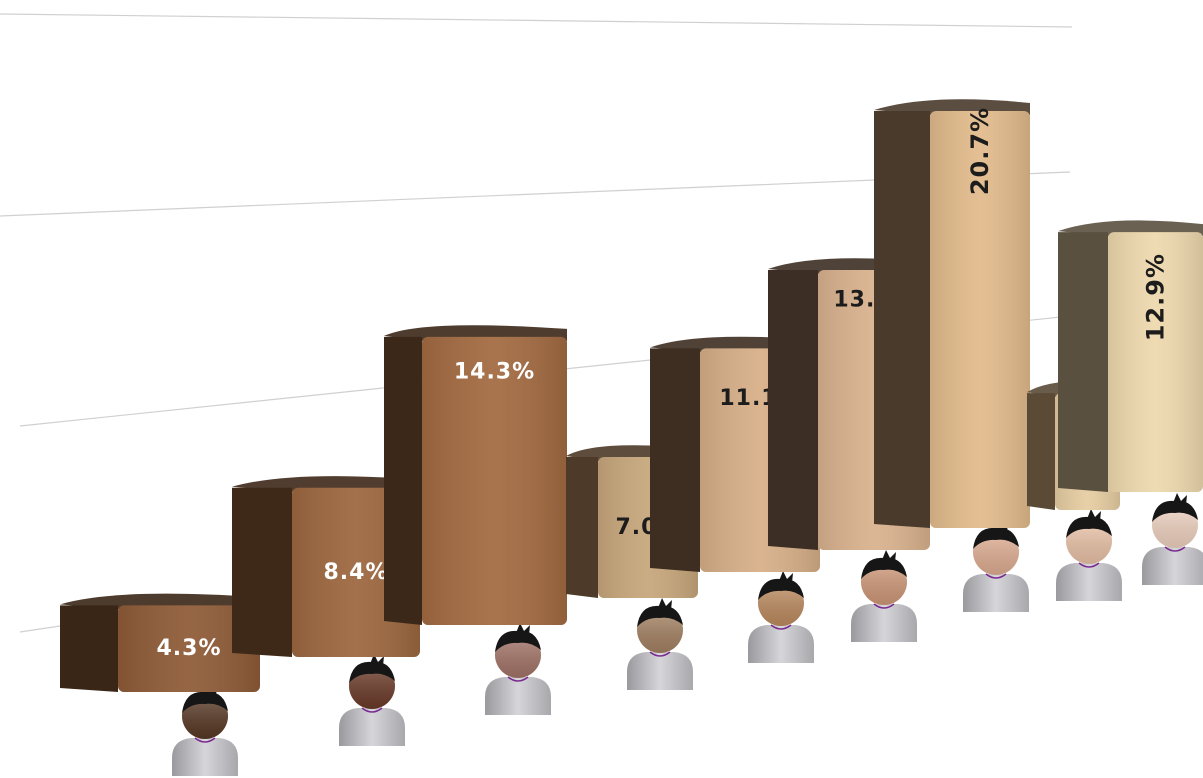  I want to click on bar-8: 12.9%, so click(1130, 356).